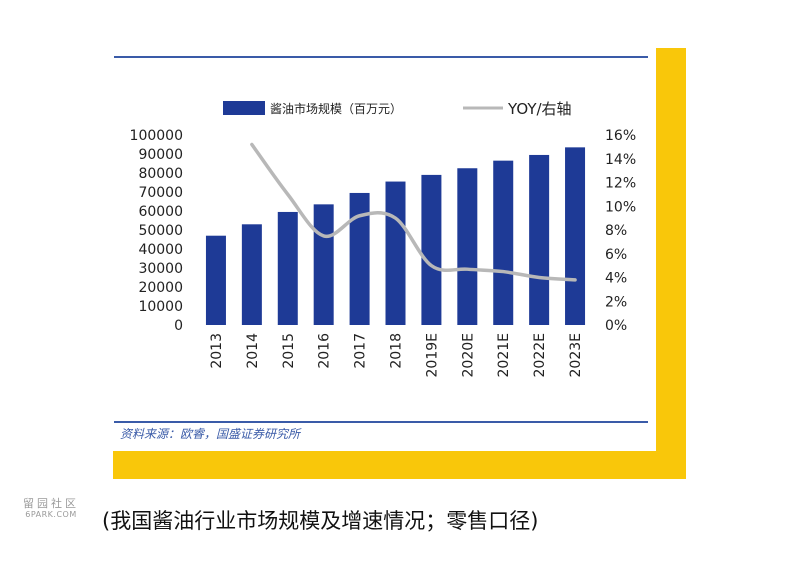  What do you see at coordinates (217, 351) in the screenshot?
I see `x-tick-label: 2013` at bounding box center [217, 351].